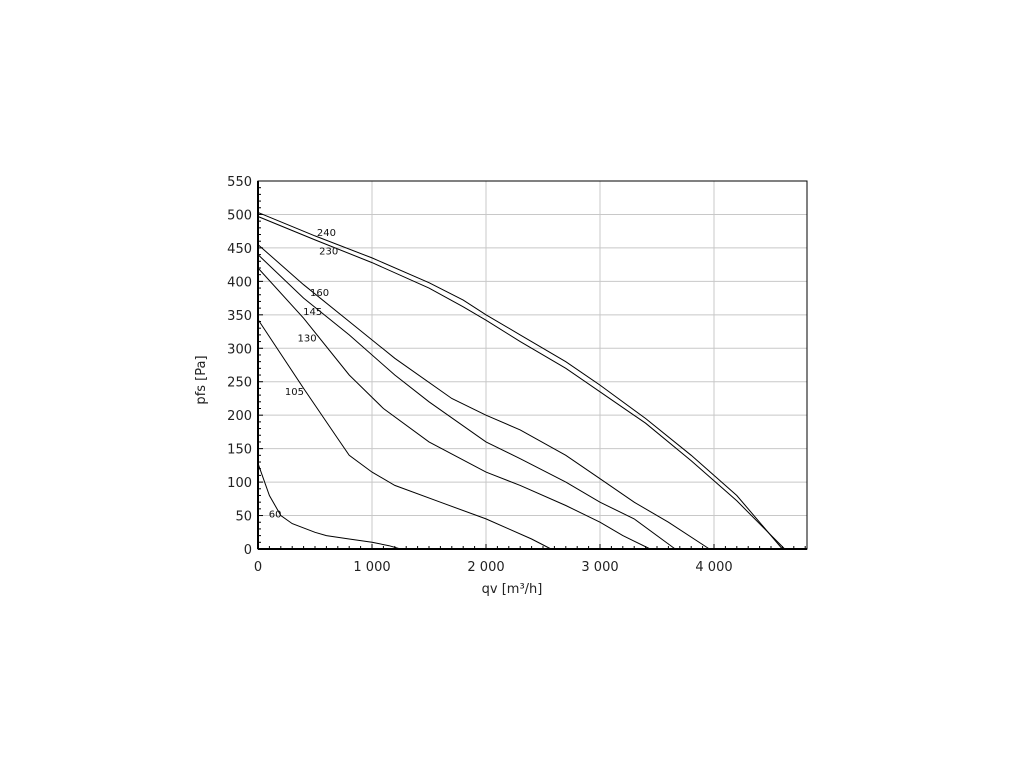  I want to click on x-tick-label: 2 000, so click(485, 567).